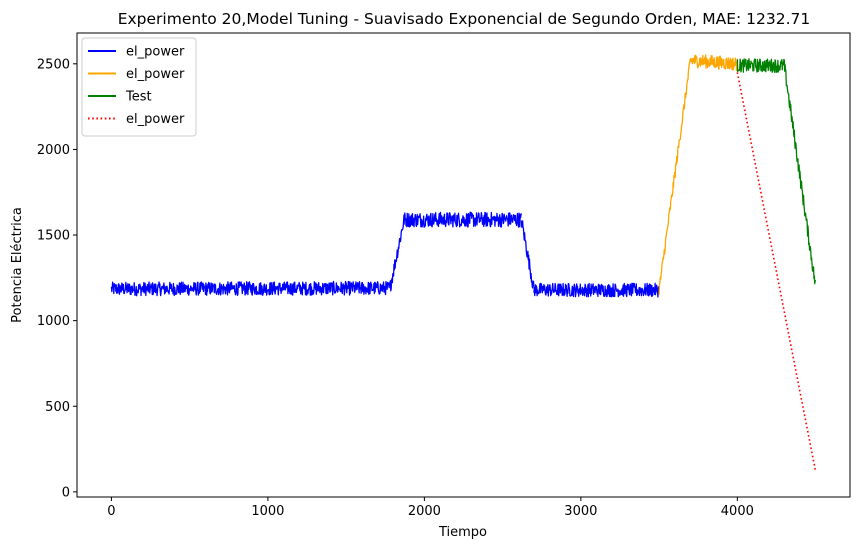 This screenshot has width=859, height=547. Describe the element at coordinates (53, 64) in the screenshot. I see `y-tick-label: 2500` at that location.